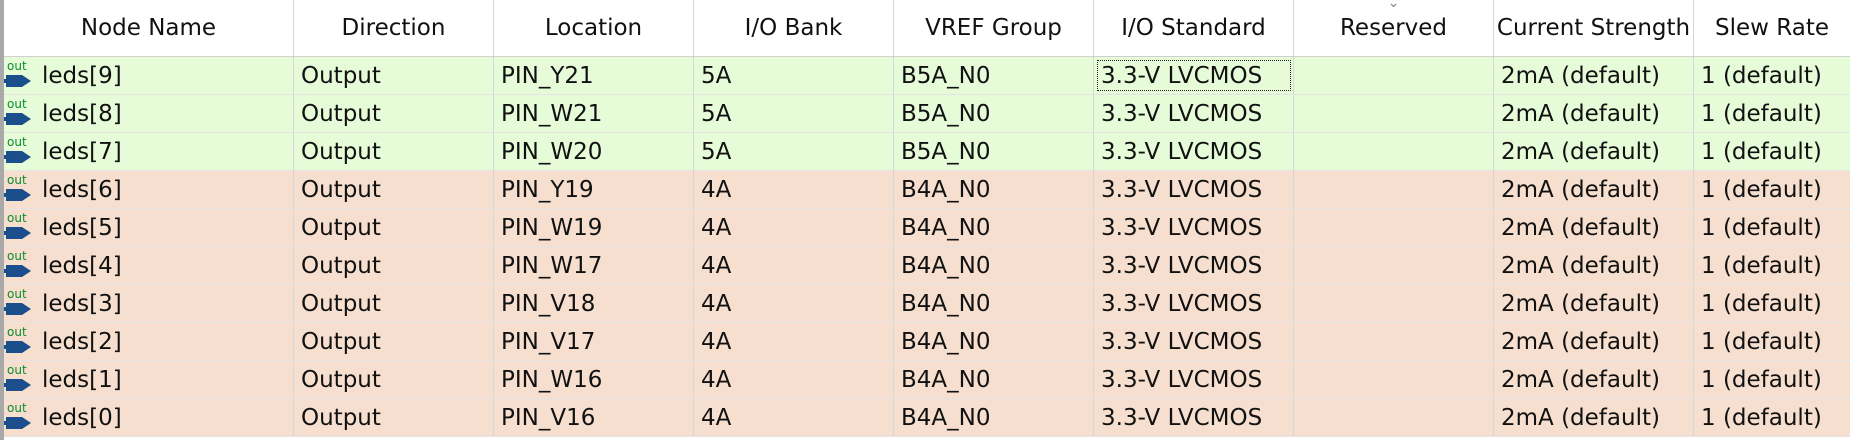  Describe the element at coordinates (149, 151) in the screenshot. I see `cell-node-name: out leds[7]` at that location.